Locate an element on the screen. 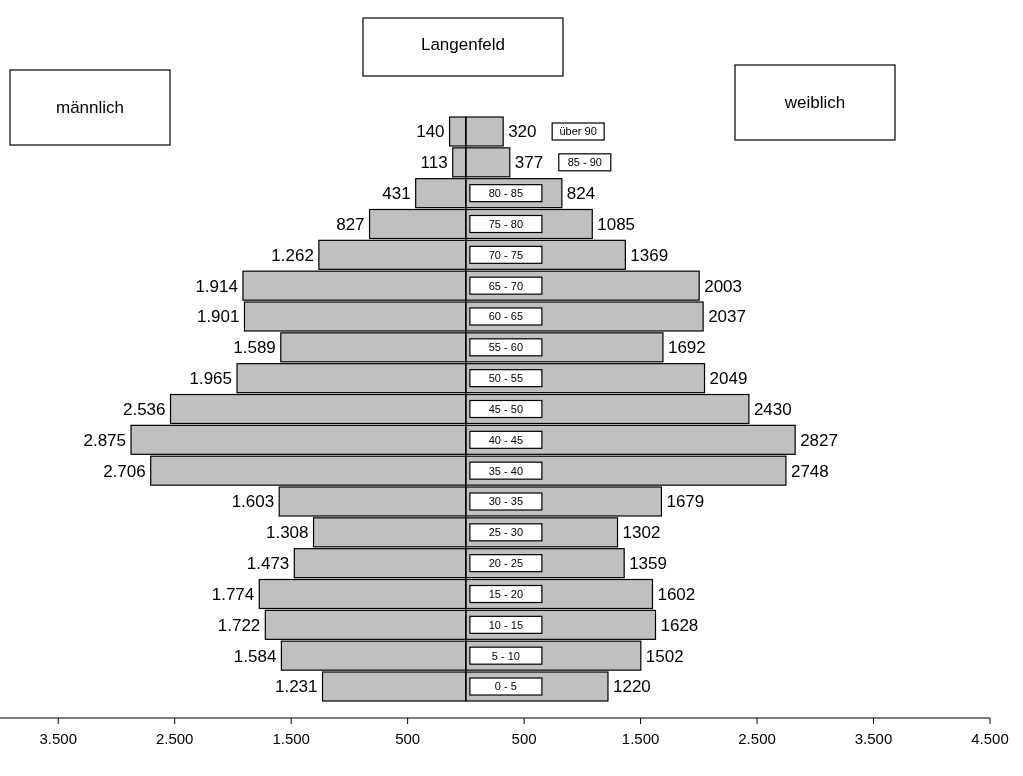  y-tick-label: 30 - 35 is located at coordinates (506, 501).